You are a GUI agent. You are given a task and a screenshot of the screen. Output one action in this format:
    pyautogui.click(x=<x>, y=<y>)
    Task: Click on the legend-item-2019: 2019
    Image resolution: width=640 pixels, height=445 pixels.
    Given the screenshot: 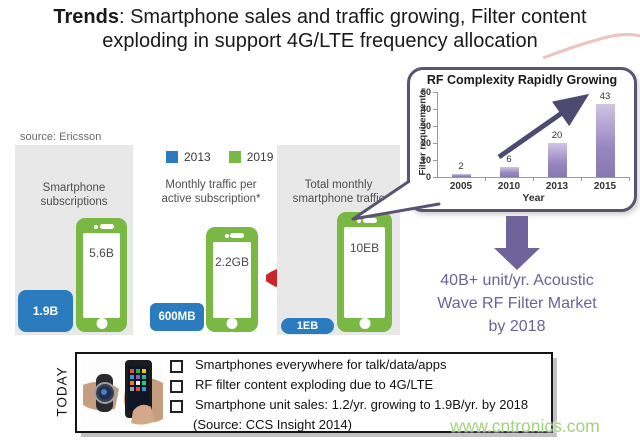 What is the action you would take?
    pyautogui.click(x=251, y=157)
    